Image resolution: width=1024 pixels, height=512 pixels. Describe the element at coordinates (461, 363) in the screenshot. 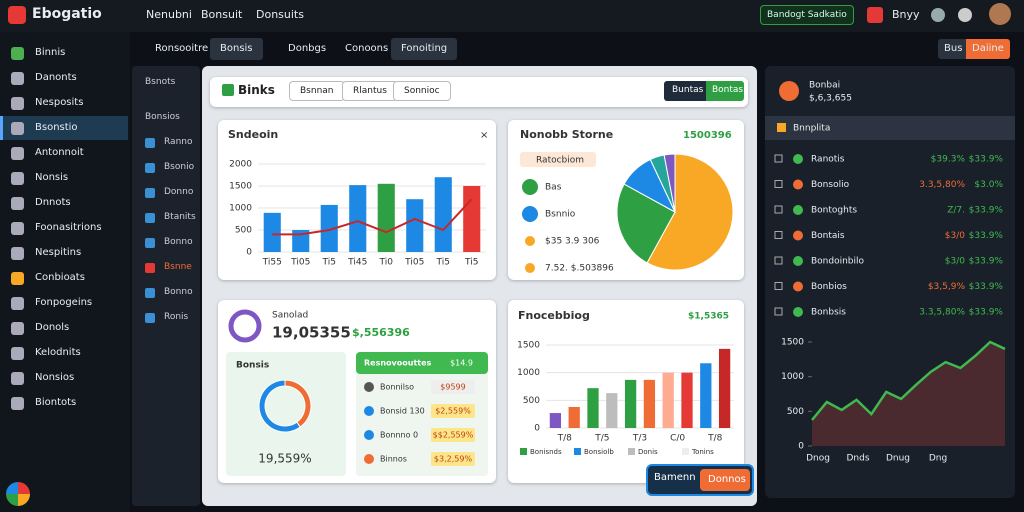

I see `list-badge: $14.9` at that location.